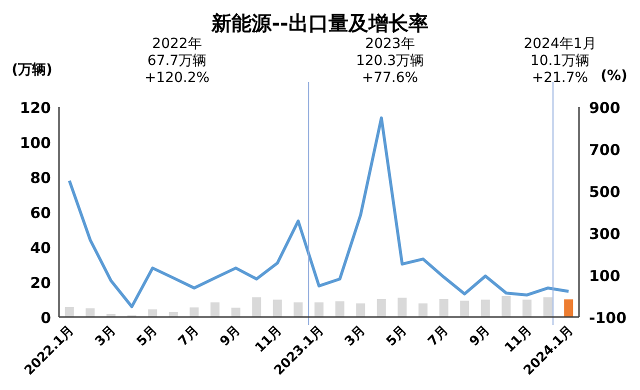 The height and width of the screenshot is (390, 640). What do you see at coordinates (604, 234) in the screenshot?
I see `y2-tick-label: 300` at bounding box center [604, 234].